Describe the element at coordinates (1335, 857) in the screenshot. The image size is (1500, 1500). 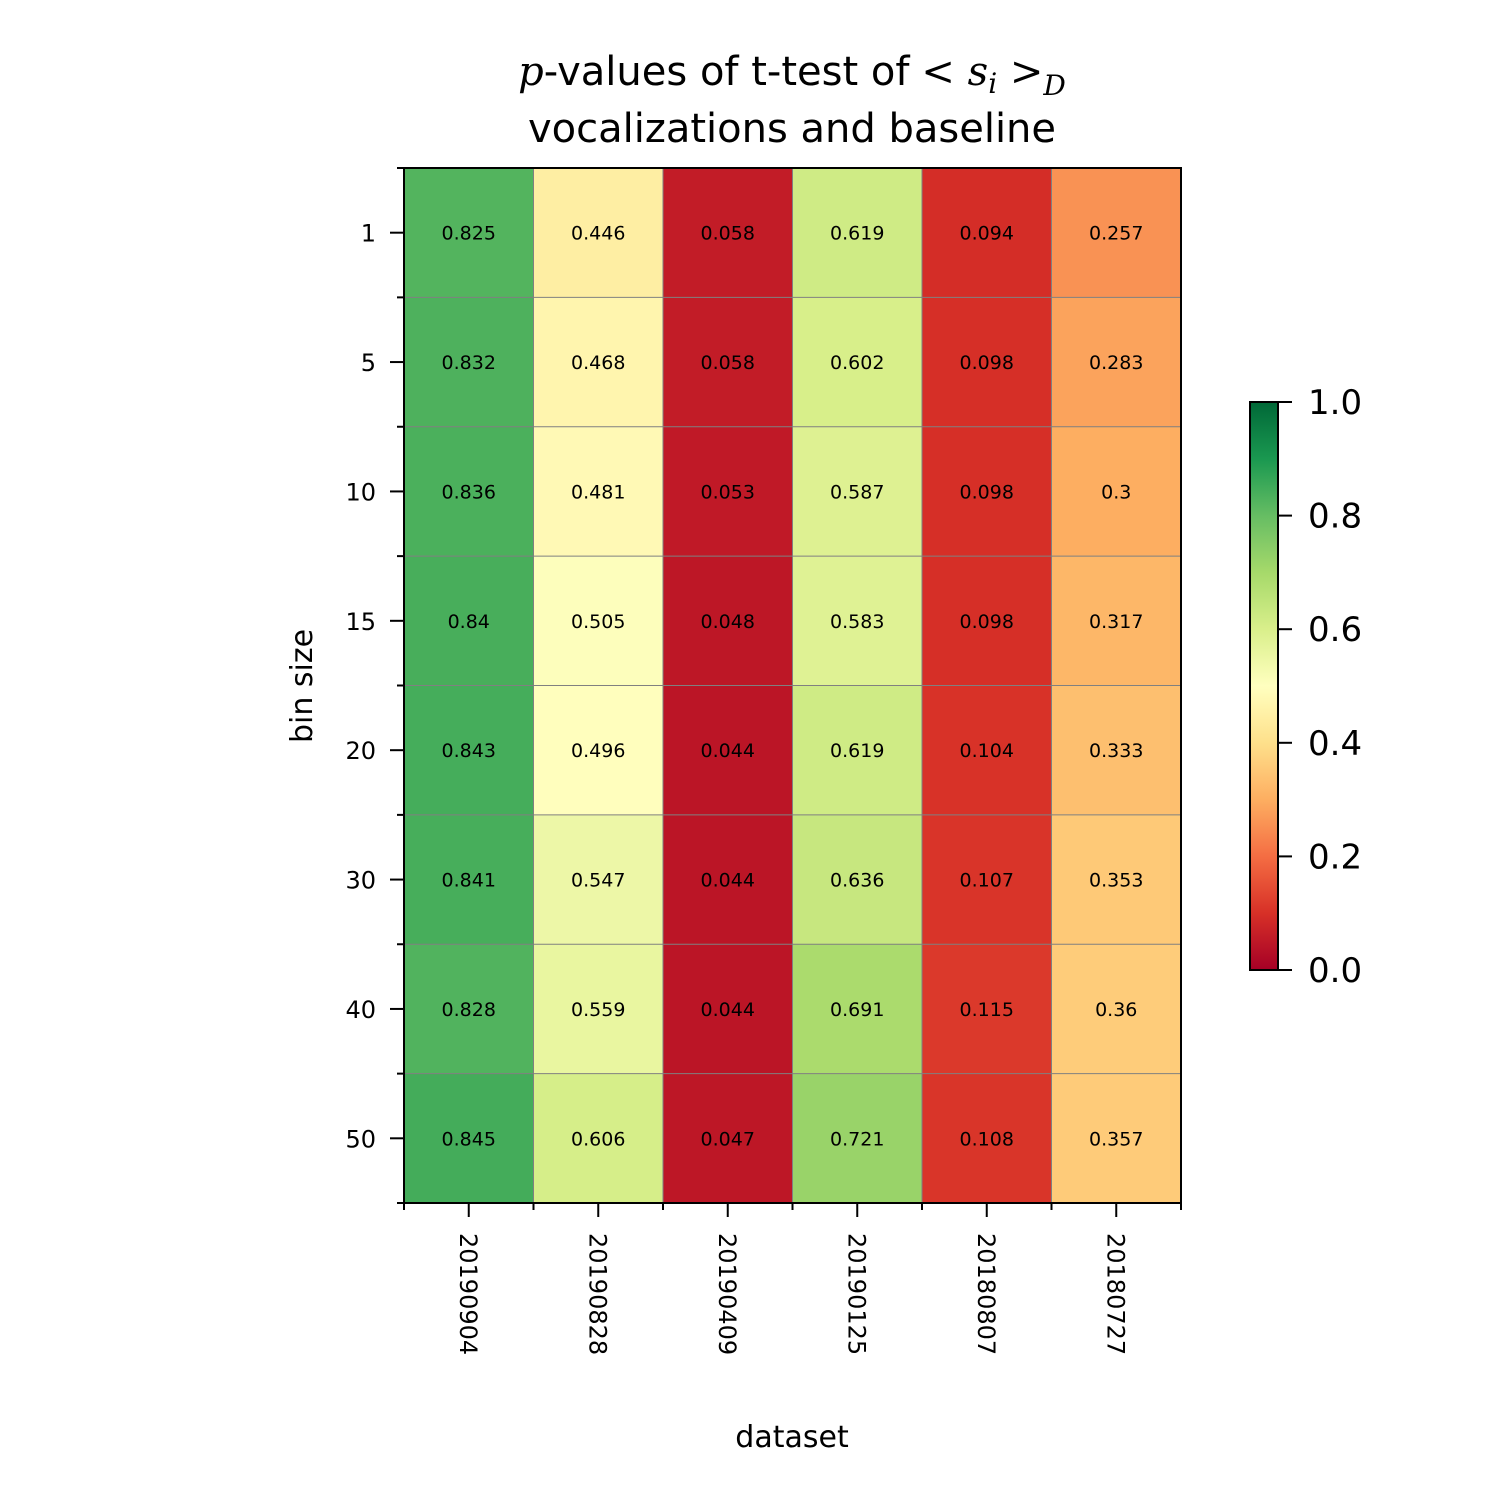
I see `colorbar-tick-label: 0.2` at that location.